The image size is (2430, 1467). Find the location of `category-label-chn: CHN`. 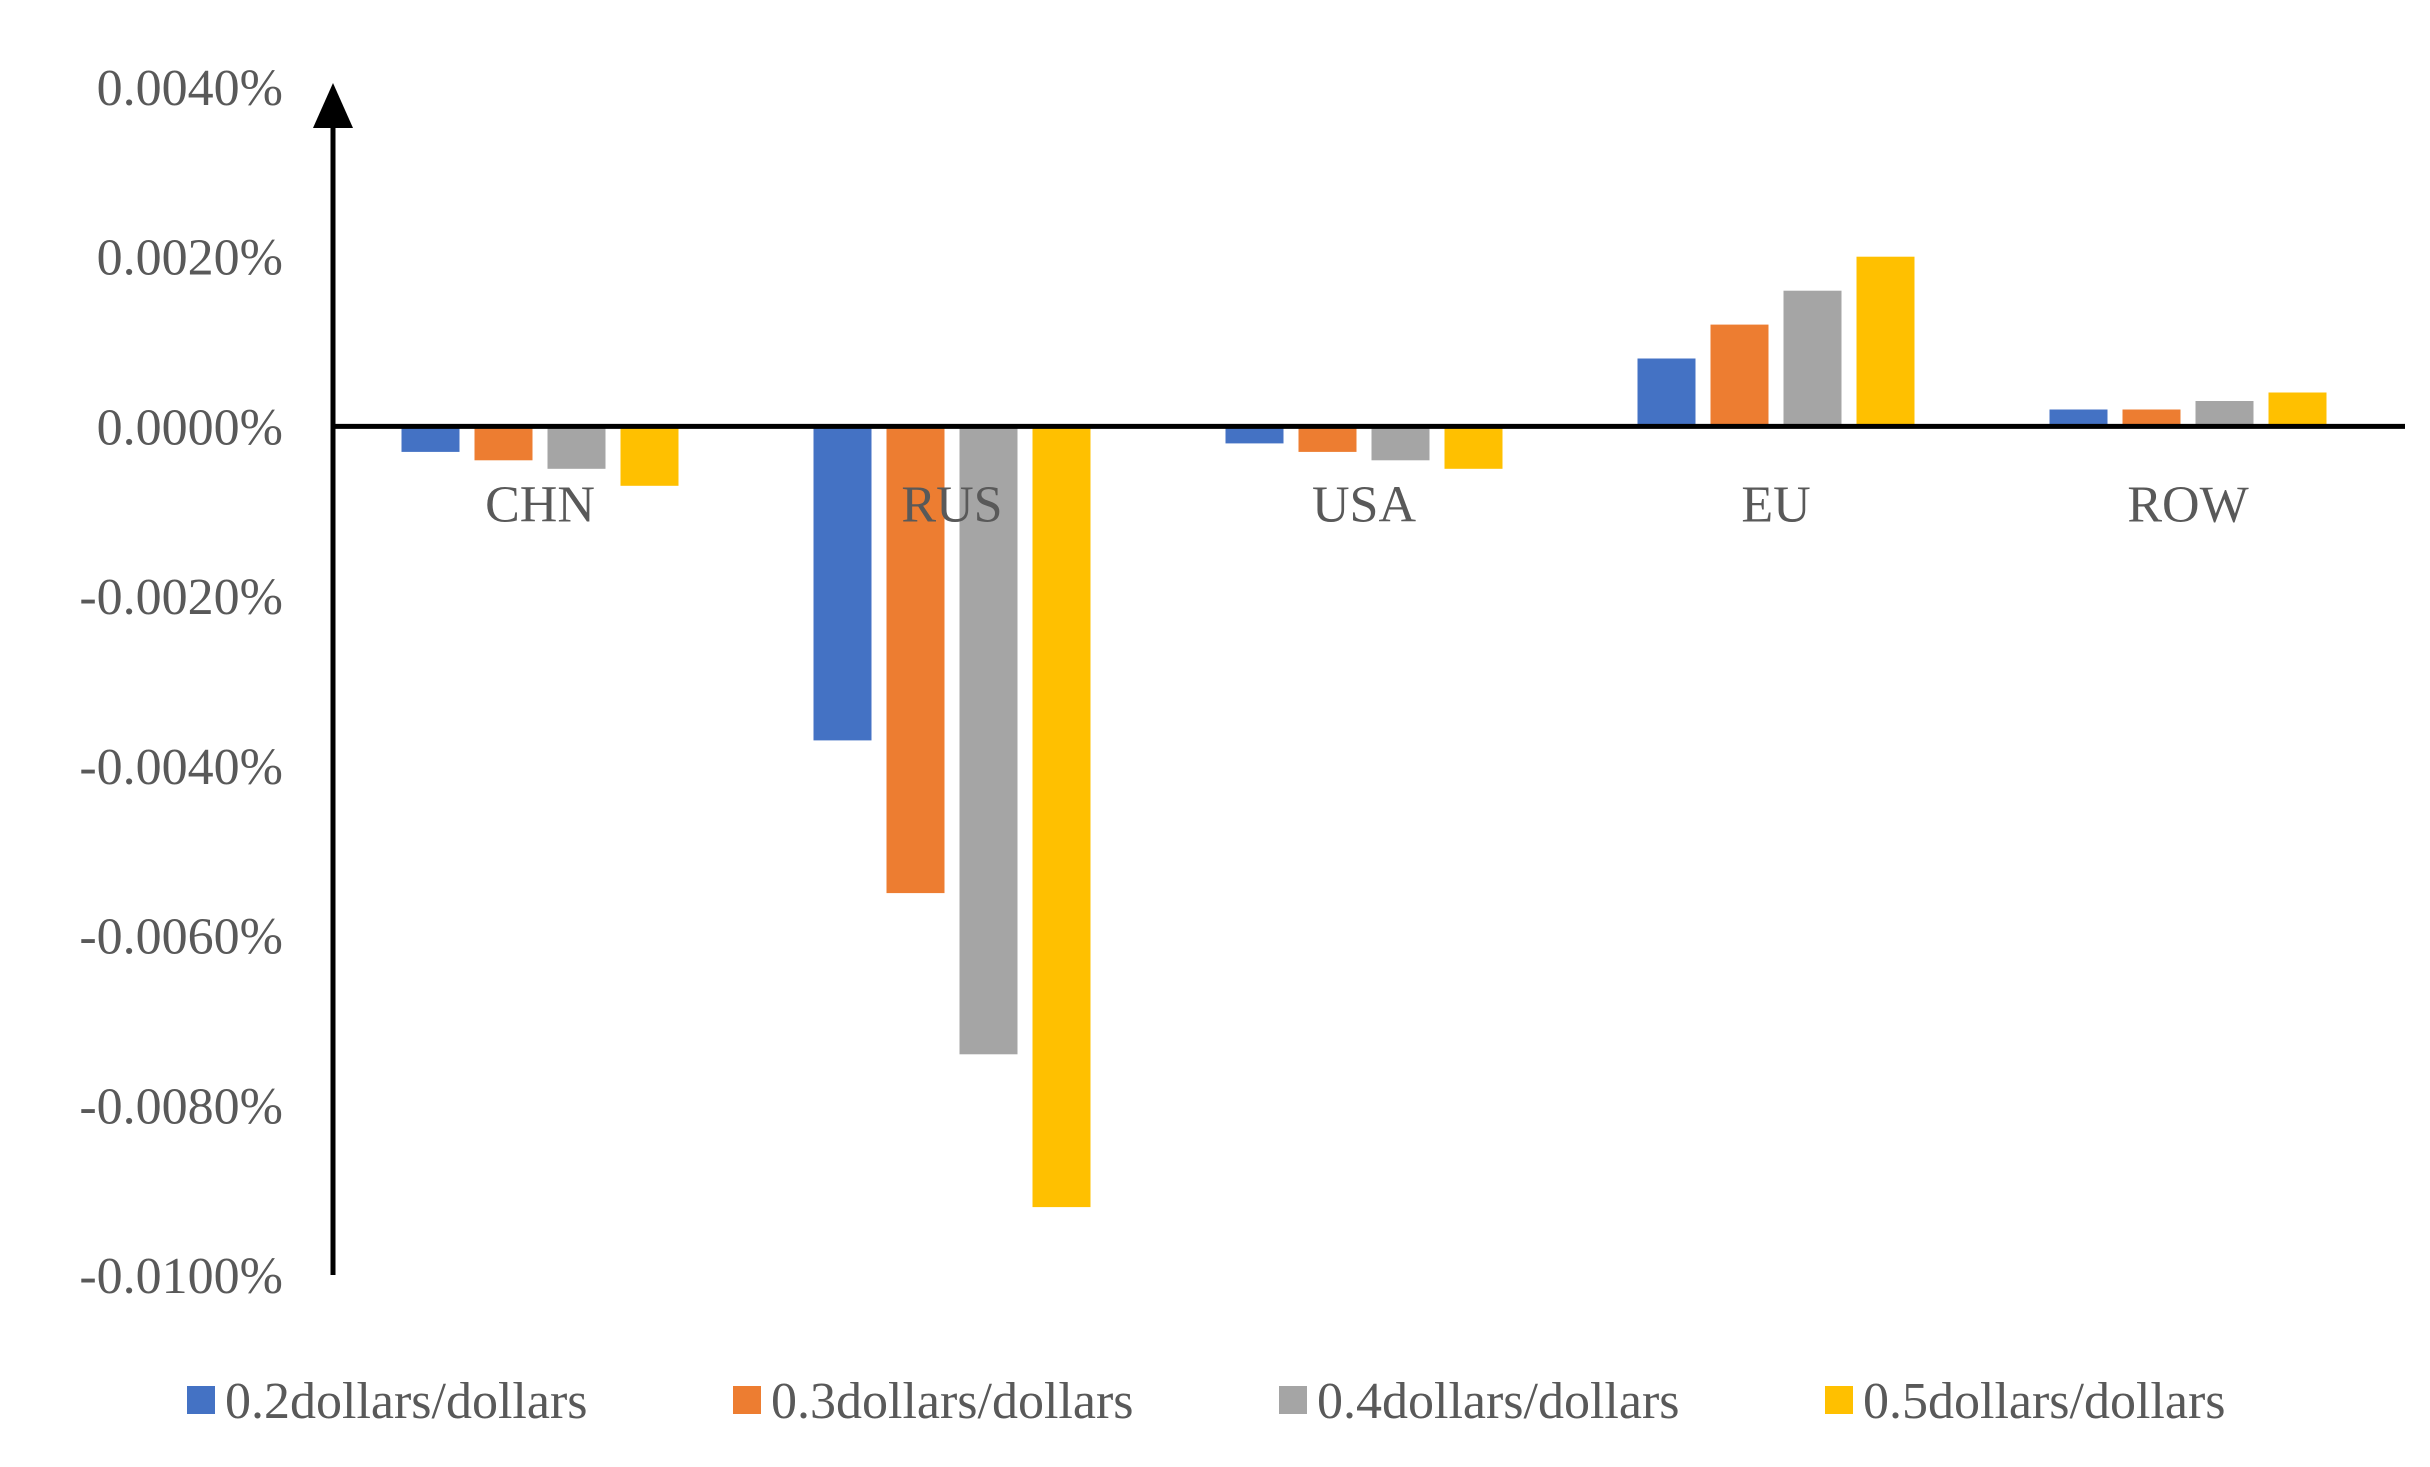

category-label-chn: CHN is located at coordinates (540, 504).